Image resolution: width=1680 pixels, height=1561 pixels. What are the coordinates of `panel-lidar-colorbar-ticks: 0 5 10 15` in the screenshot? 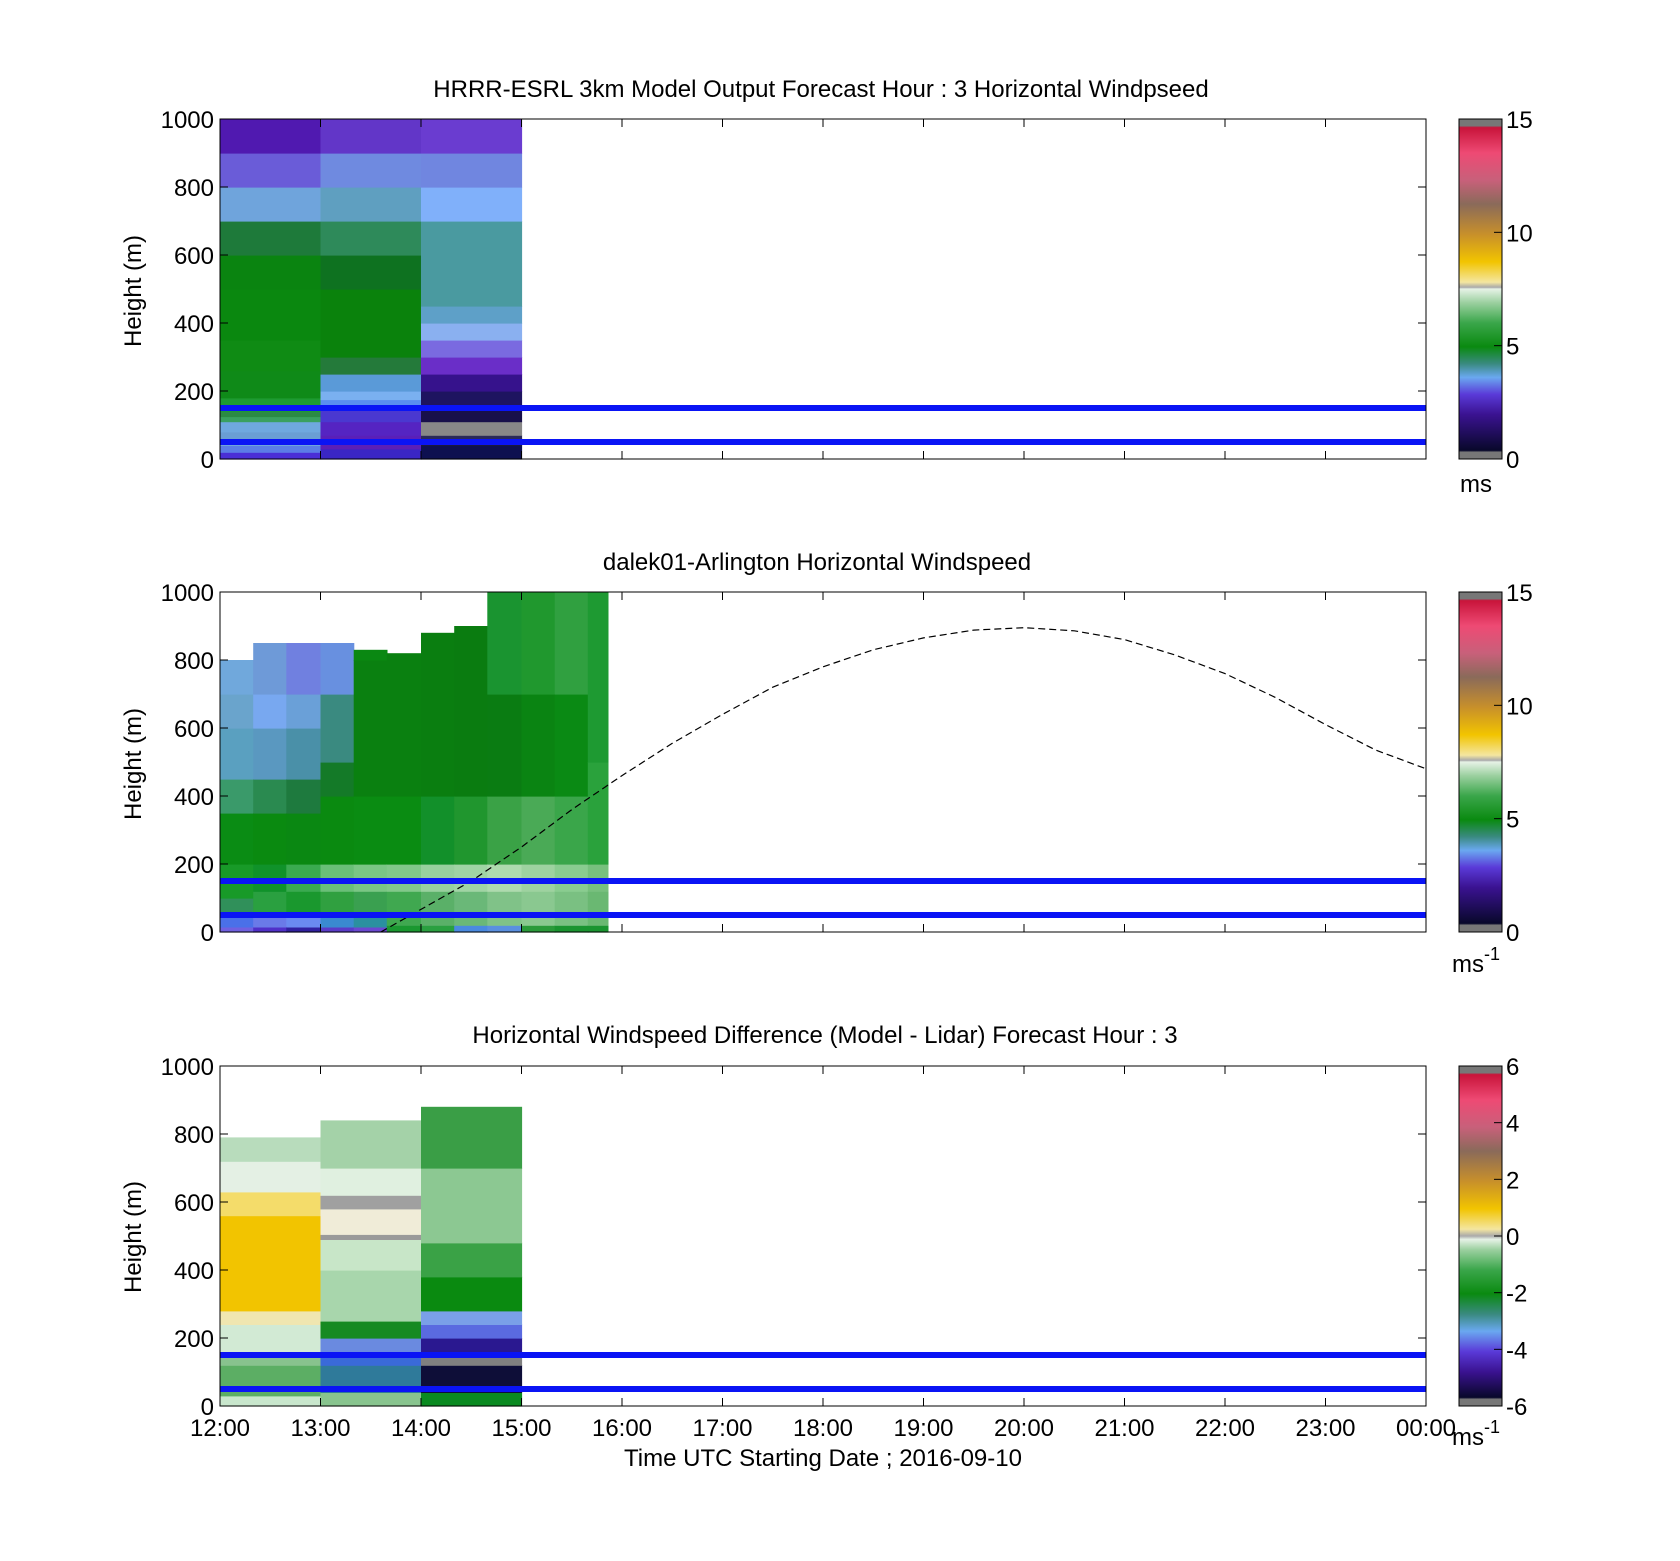 It's located at (1513, 763).